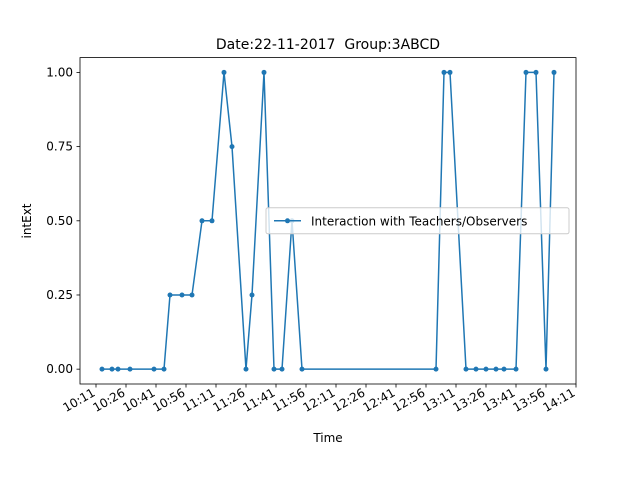  I want to click on y-tick-label: 1.00, so click(59, 72).